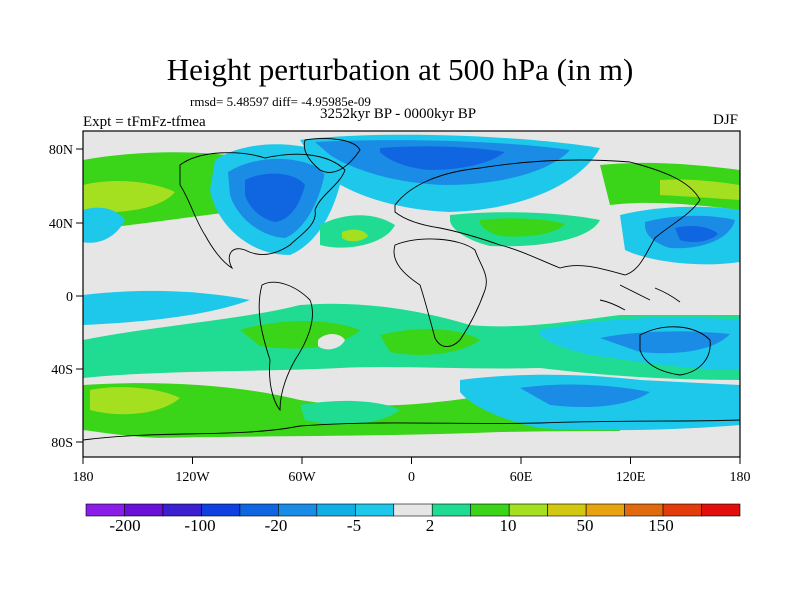 The image size is (800, 600). I want to click on colorbar-label: 50, so click(585, 525).